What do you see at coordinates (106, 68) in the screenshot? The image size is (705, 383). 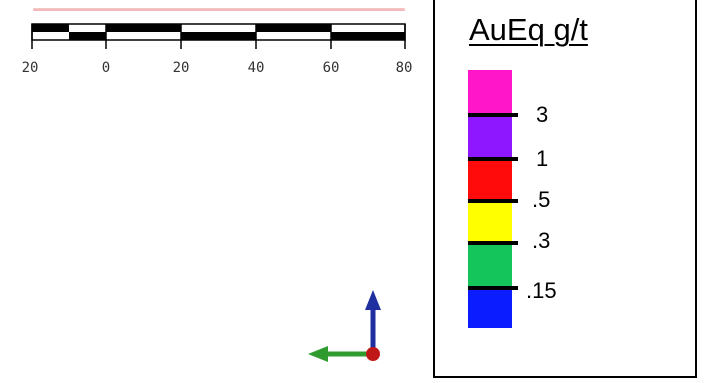 I see `scale-label: 0` at bounding box center [106, 68].